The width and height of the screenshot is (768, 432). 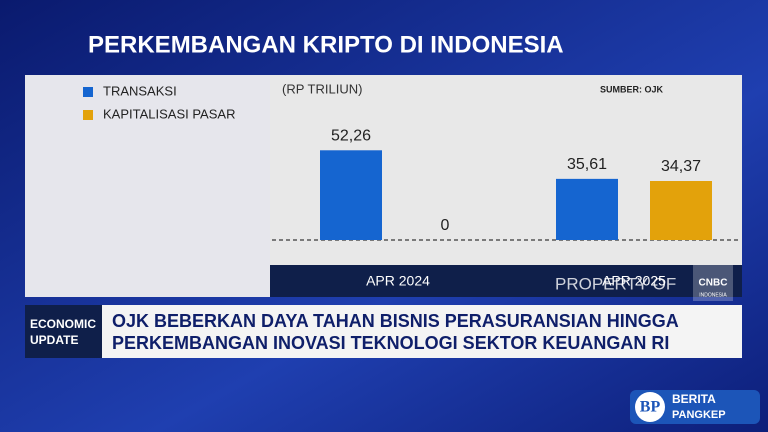 What do you see at coordinates (54, 340) in the screenshot?
I see `ticker-label: UPDATE` at bounding box center [54, 340].